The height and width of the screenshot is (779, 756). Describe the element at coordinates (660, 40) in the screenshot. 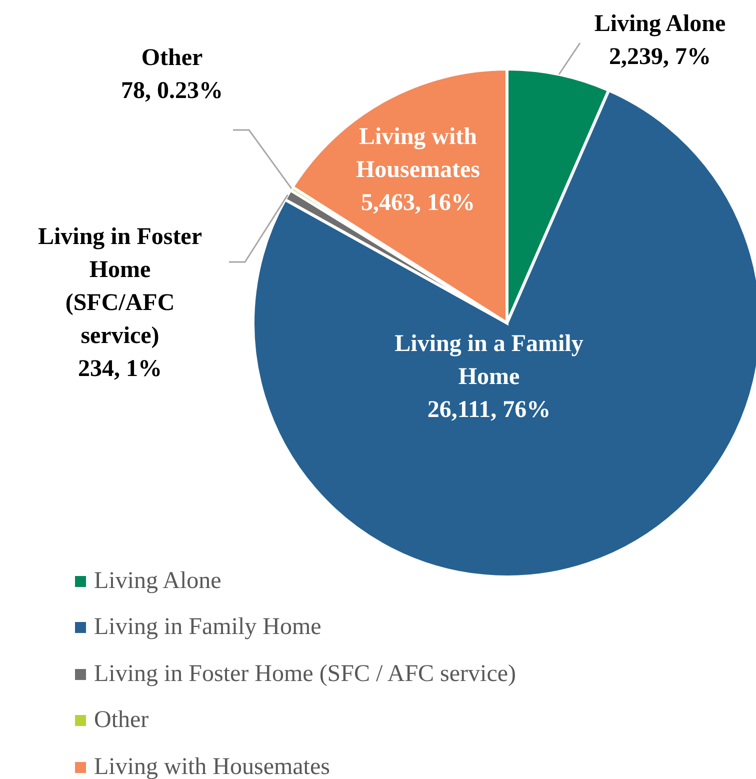

I see `data-label: Living Alone 2,239, 7%` at that location.